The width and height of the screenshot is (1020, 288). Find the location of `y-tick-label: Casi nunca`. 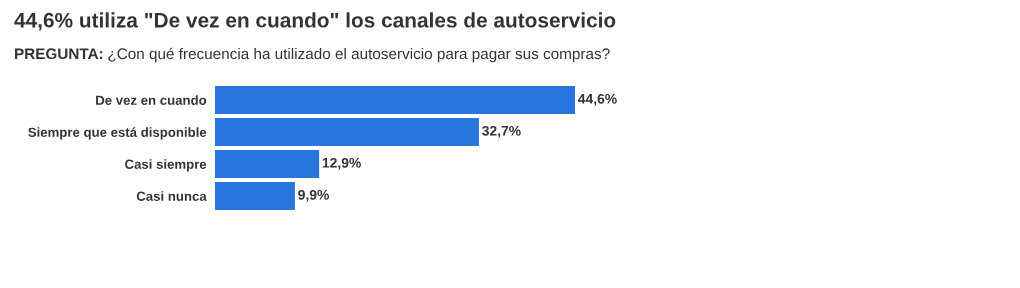

y-tick-label: Casi nunca is located at coordinates (171, 196).